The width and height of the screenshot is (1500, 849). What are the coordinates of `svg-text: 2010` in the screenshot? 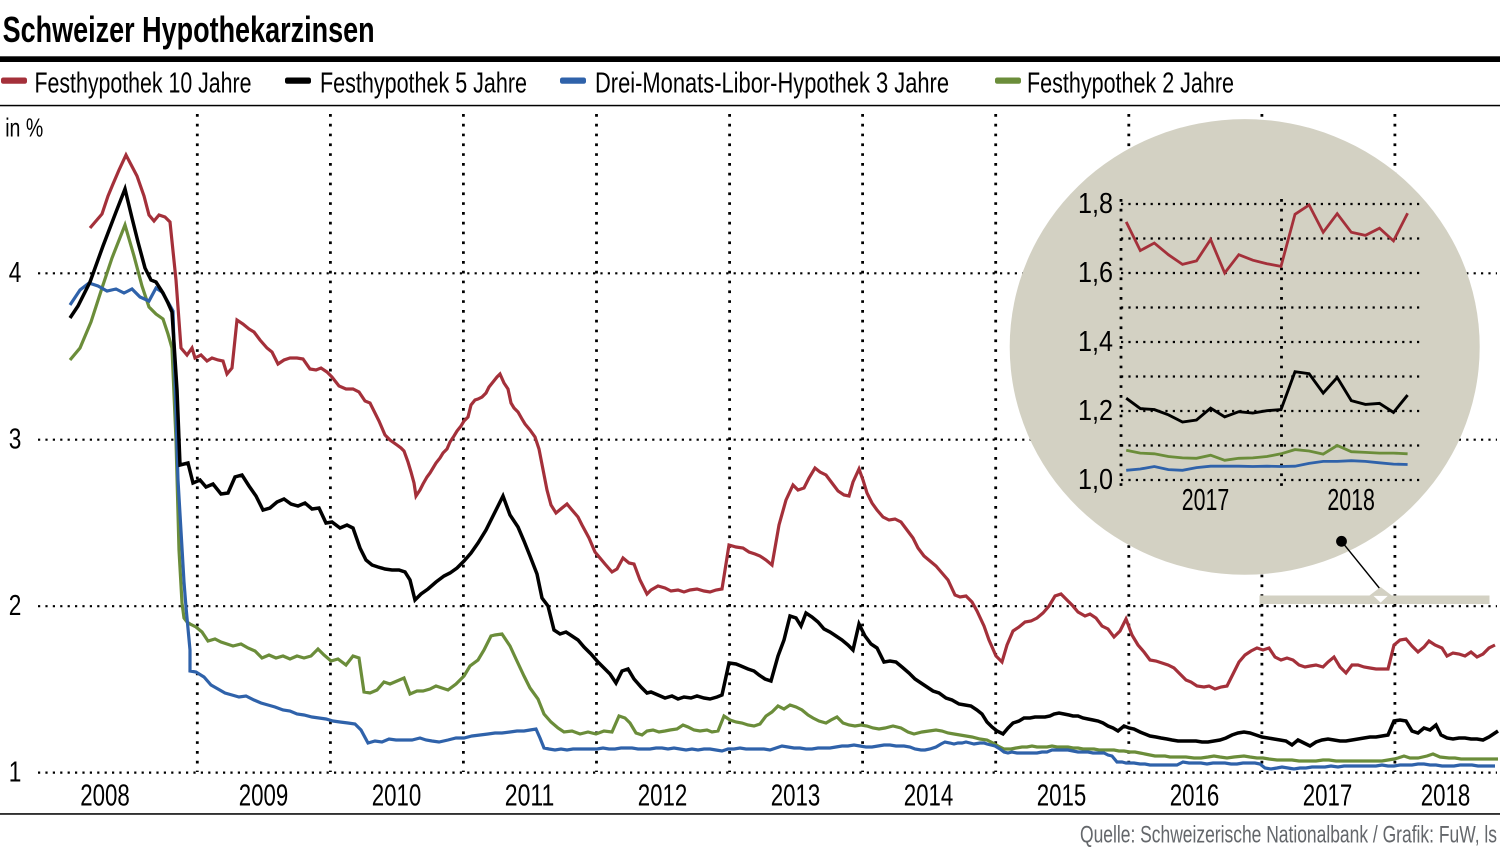 It's located at (397, 795).